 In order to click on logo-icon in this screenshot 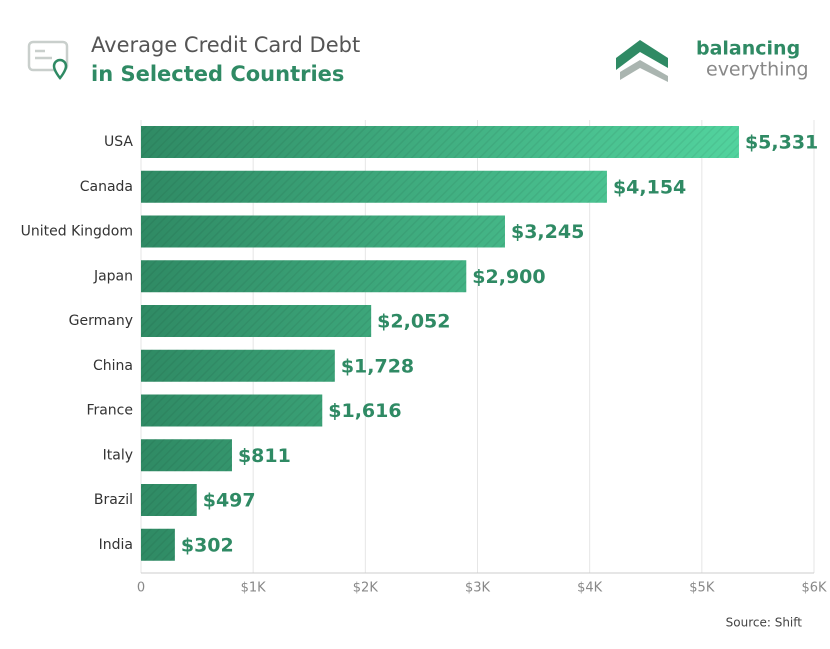, I will do `click(642, 61)`.